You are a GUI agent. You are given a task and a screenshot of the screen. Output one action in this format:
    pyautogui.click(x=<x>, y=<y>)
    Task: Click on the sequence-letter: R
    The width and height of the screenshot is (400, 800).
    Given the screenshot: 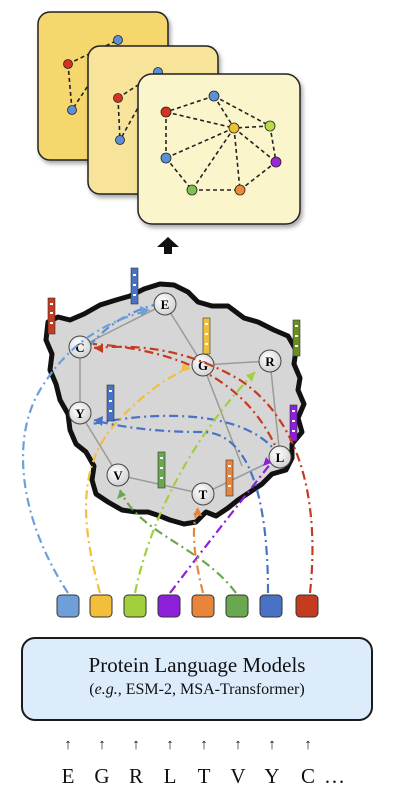 What is the action you would take?
    pyautogui.click(x=136, y=776)
    